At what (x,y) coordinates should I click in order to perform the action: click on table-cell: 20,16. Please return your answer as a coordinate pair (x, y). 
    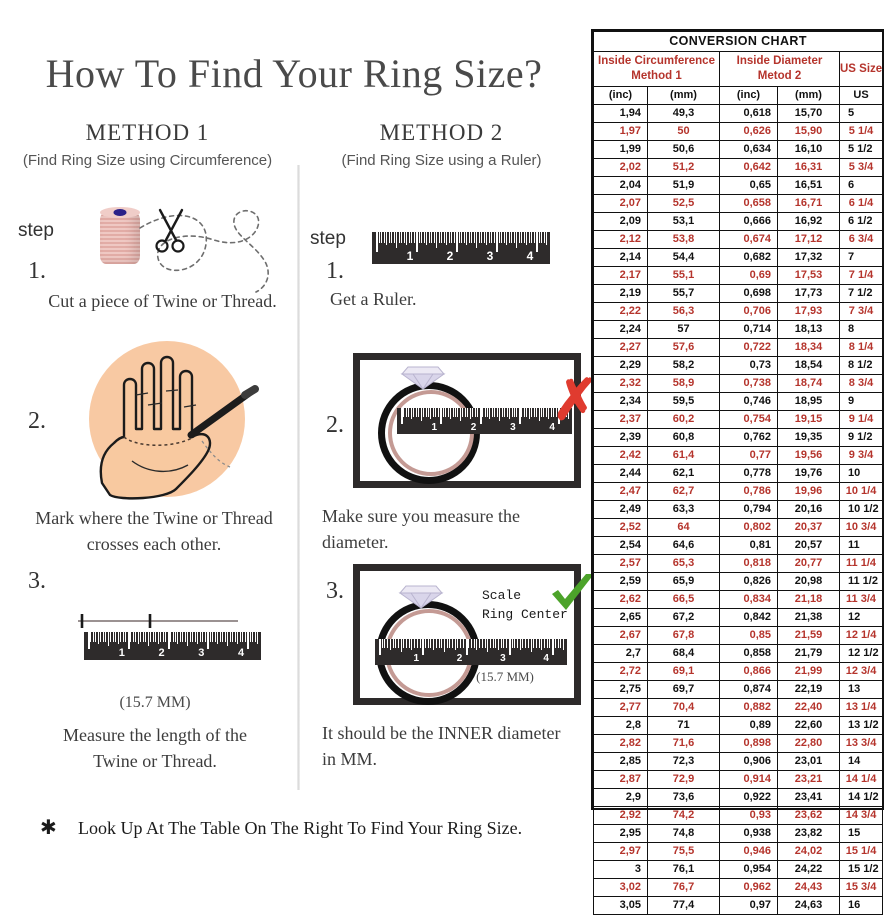
    Looking at the image, I should click on (808, 509).